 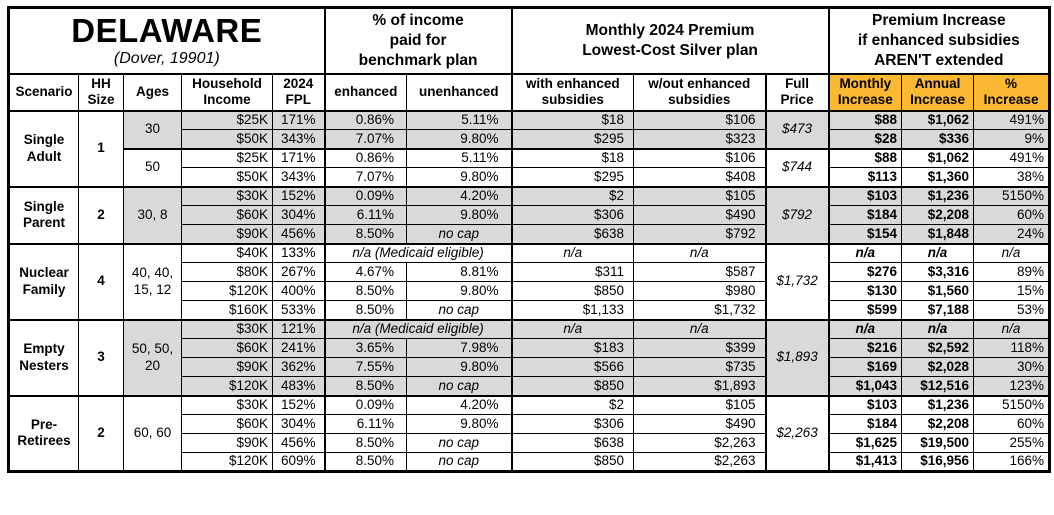 I want to click on data-row: $90K 362% 7.55% 9.80% $566 $735 $169 $2,028 30%, so click(x=530, y=367).